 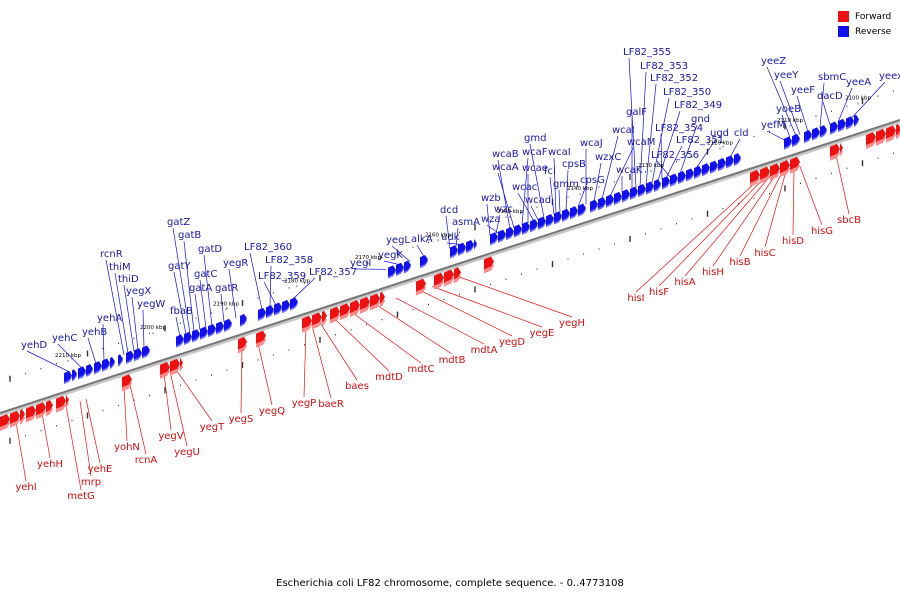 What do you see at coordinates (466, 222) in the screenshot?
I see `reverse-gene-label: asmA` at bounding box center [466, 222].